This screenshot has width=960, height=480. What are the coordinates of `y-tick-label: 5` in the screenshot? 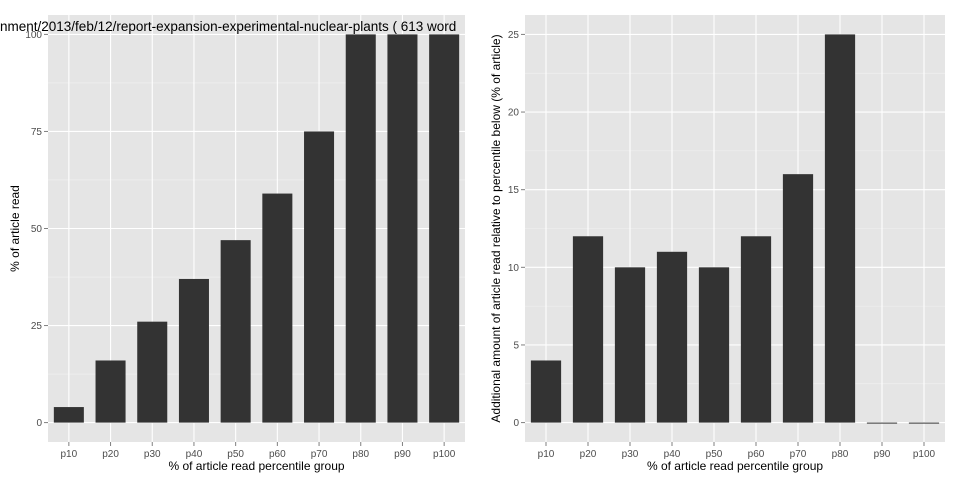 It's located at (516, 345).